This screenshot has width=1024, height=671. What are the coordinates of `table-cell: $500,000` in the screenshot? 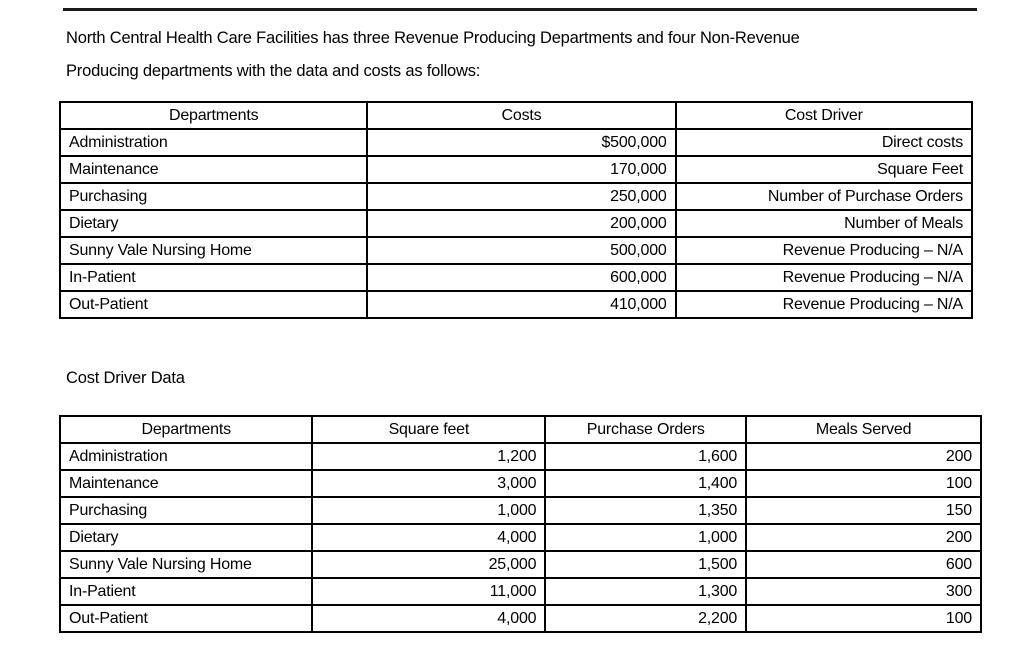 It's located at (521, 142).